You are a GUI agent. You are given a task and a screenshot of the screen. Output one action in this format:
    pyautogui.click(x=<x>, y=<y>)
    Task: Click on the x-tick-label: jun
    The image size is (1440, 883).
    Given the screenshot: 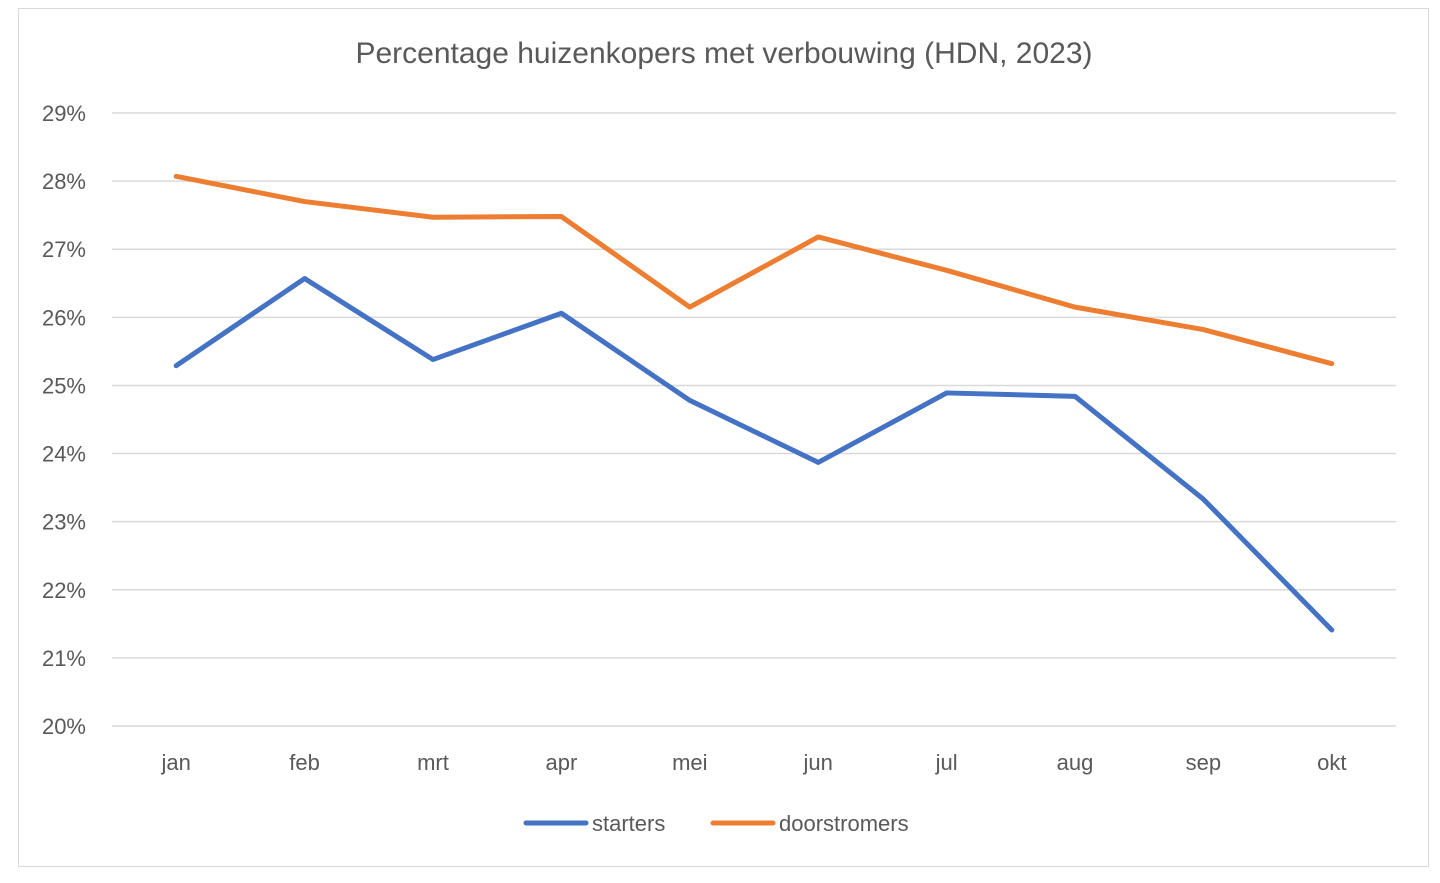 What is the action you would take?
    pyautogui.click(x=818, y=762)
    